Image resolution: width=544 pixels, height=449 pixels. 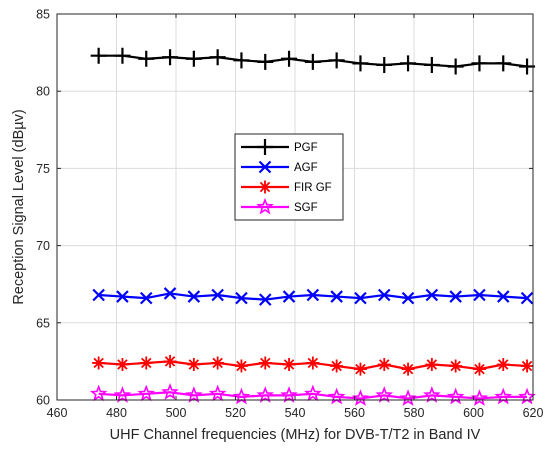 What do you see at coordinates (265, 167) in the screenshot?
I see `legend-marker-agf` at bounding box center [265, 167].